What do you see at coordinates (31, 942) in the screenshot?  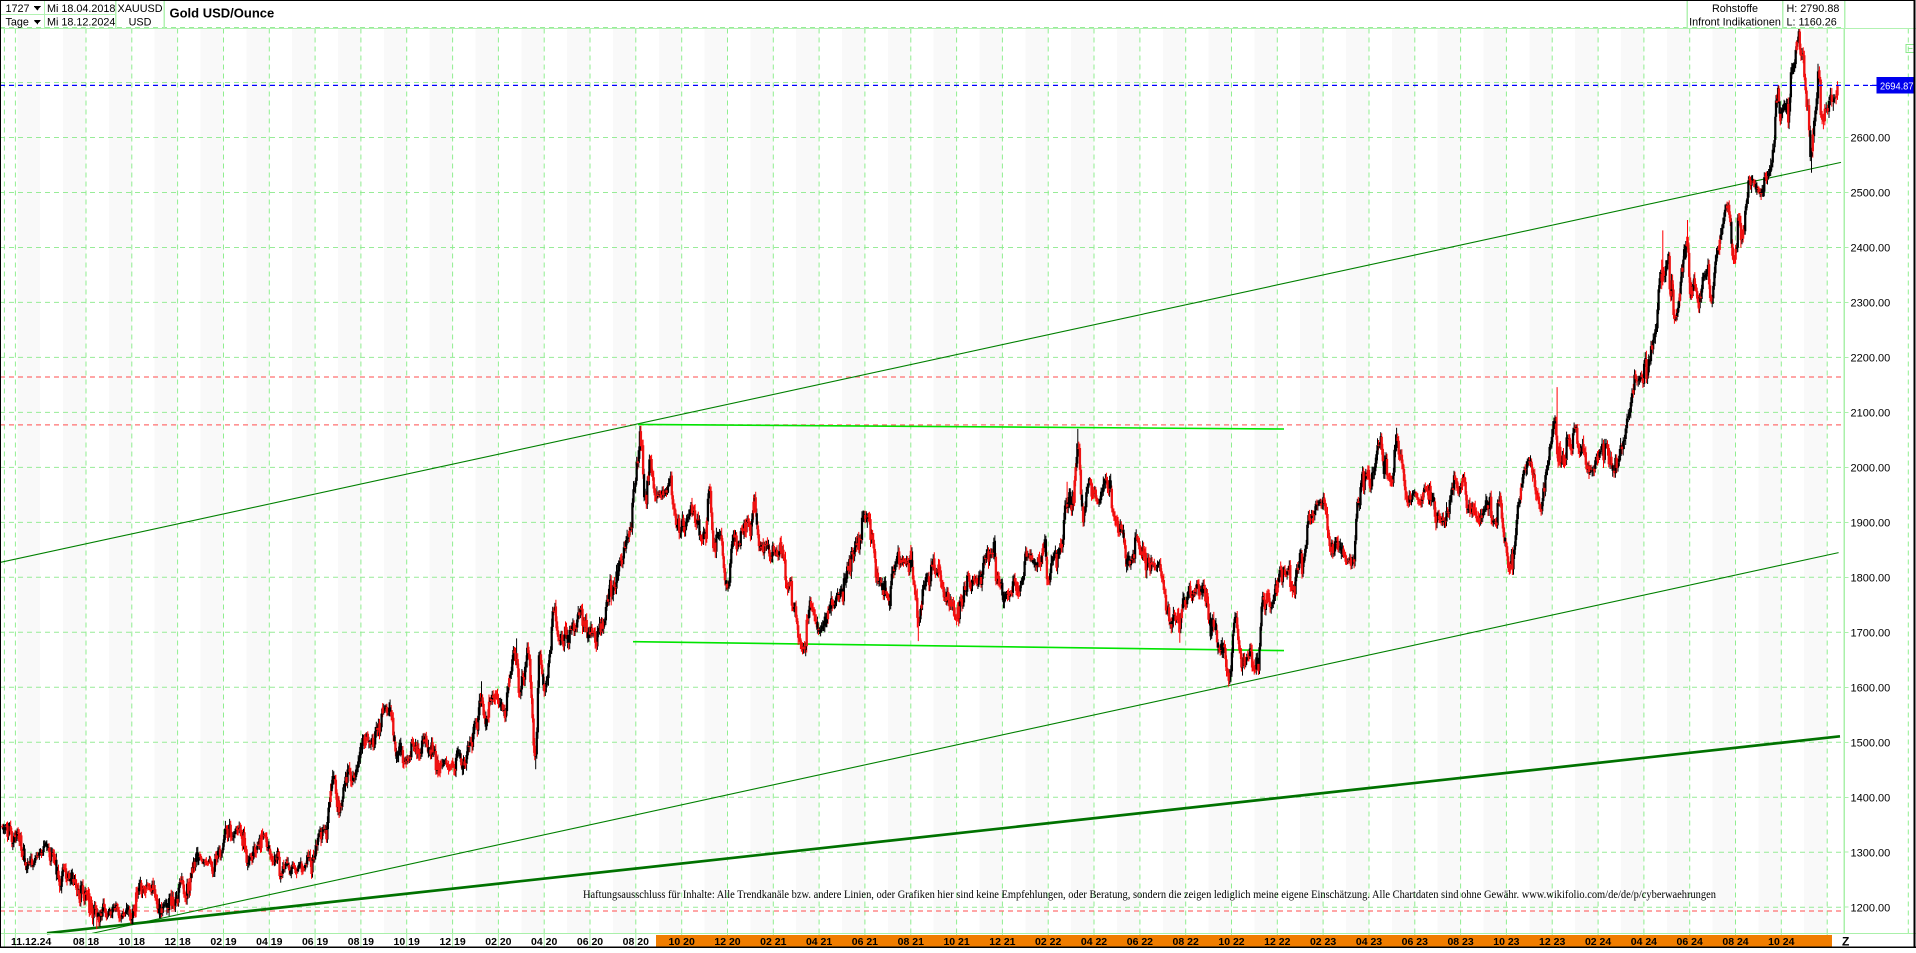 I see `svg-text: 11.12.24` at bounding box center [31, 942].